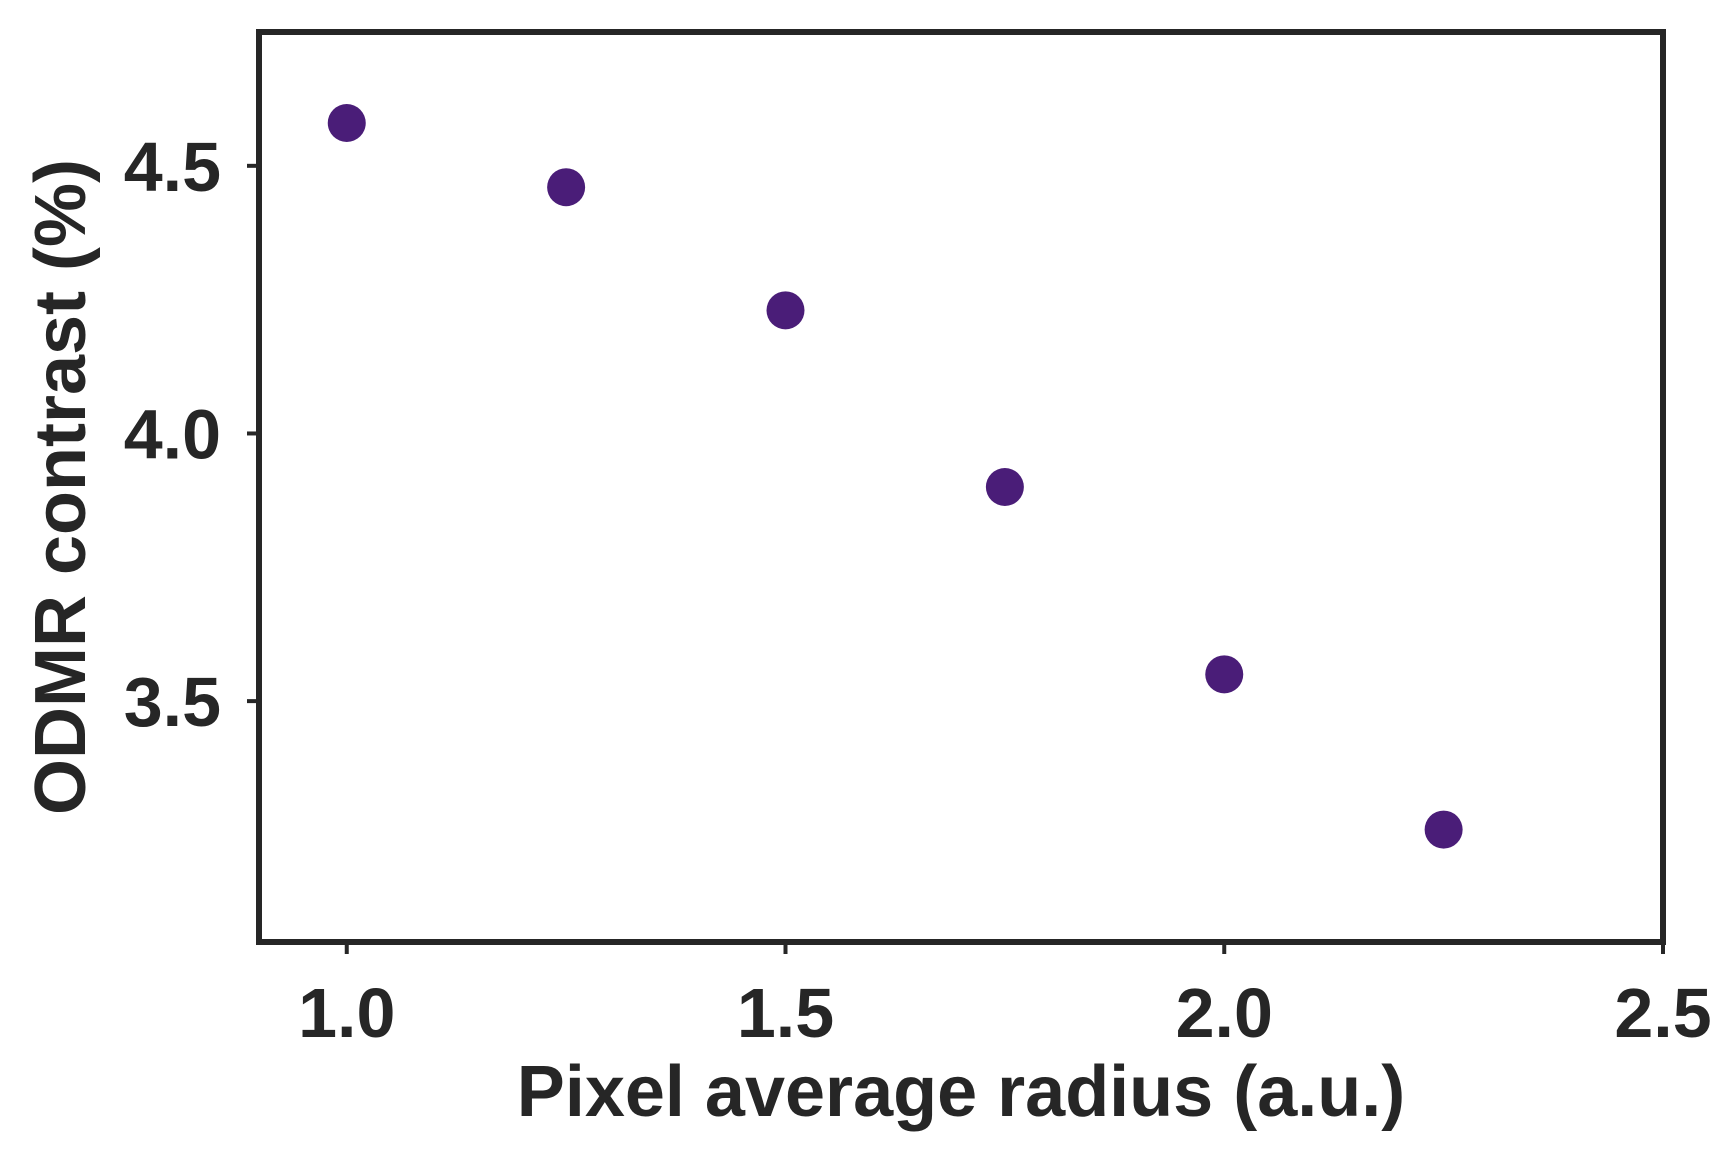 Image resolution: width=1733 pixels, height=1162 pixels. Describe the element at coordinates (172, 702) in the screenshot. I see `y-tick-label: 3.5` at that location.